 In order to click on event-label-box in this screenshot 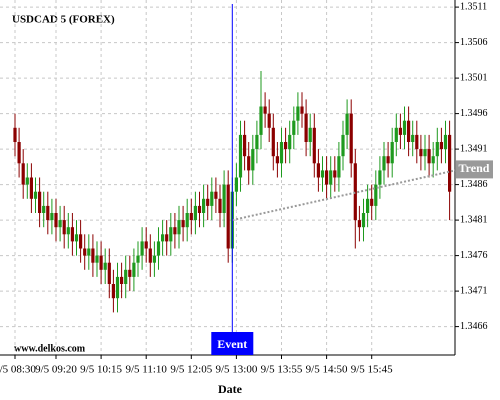, I will do `click(232, 343)`.